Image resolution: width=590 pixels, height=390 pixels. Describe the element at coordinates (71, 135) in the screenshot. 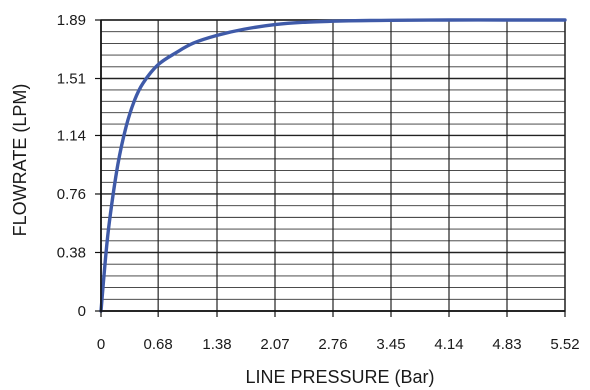

I see `y-tick-label: 1.14` at that location.